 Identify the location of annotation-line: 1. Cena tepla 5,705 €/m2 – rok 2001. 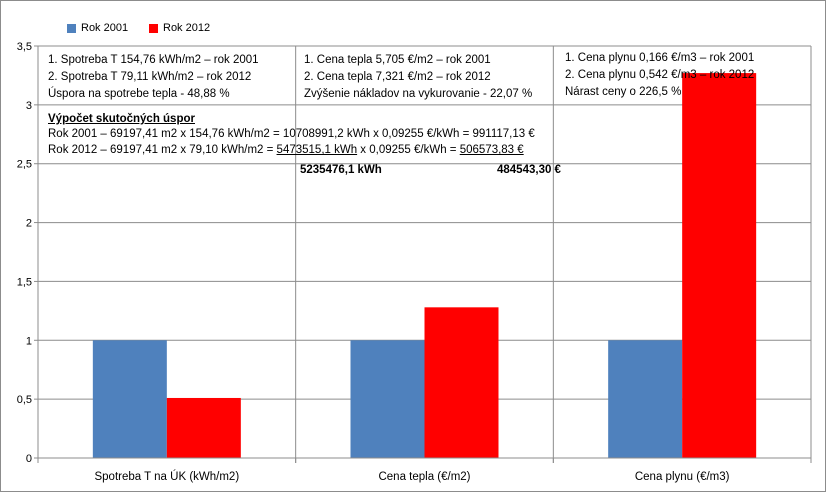
(397, 60).